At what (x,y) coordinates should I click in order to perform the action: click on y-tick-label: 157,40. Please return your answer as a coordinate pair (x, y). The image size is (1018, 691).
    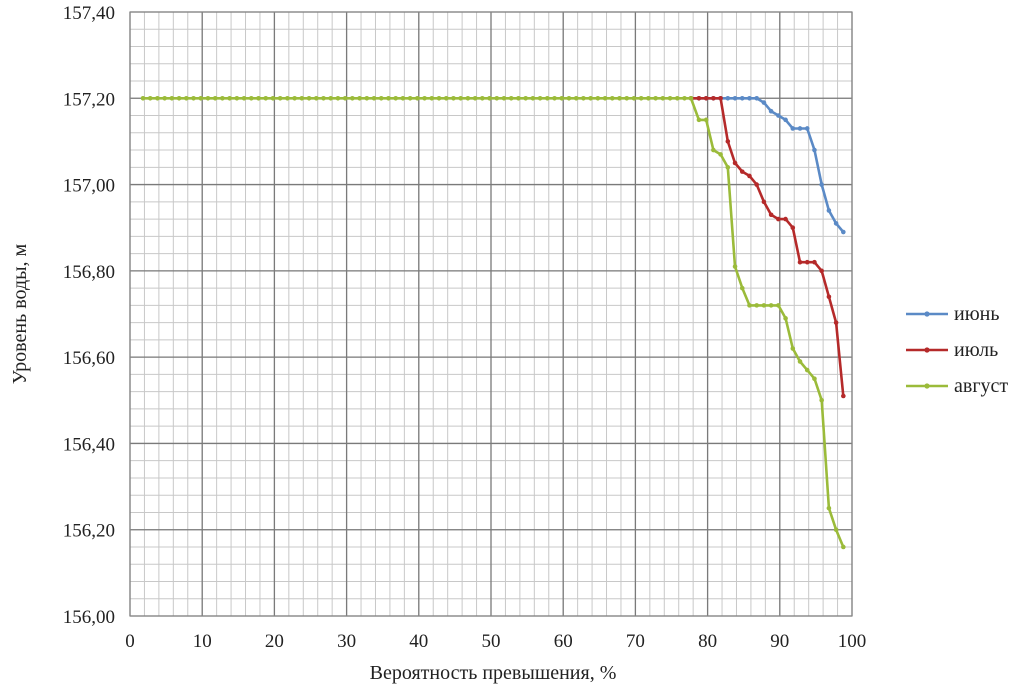
    Looking at the image, I should click on (89, 13).